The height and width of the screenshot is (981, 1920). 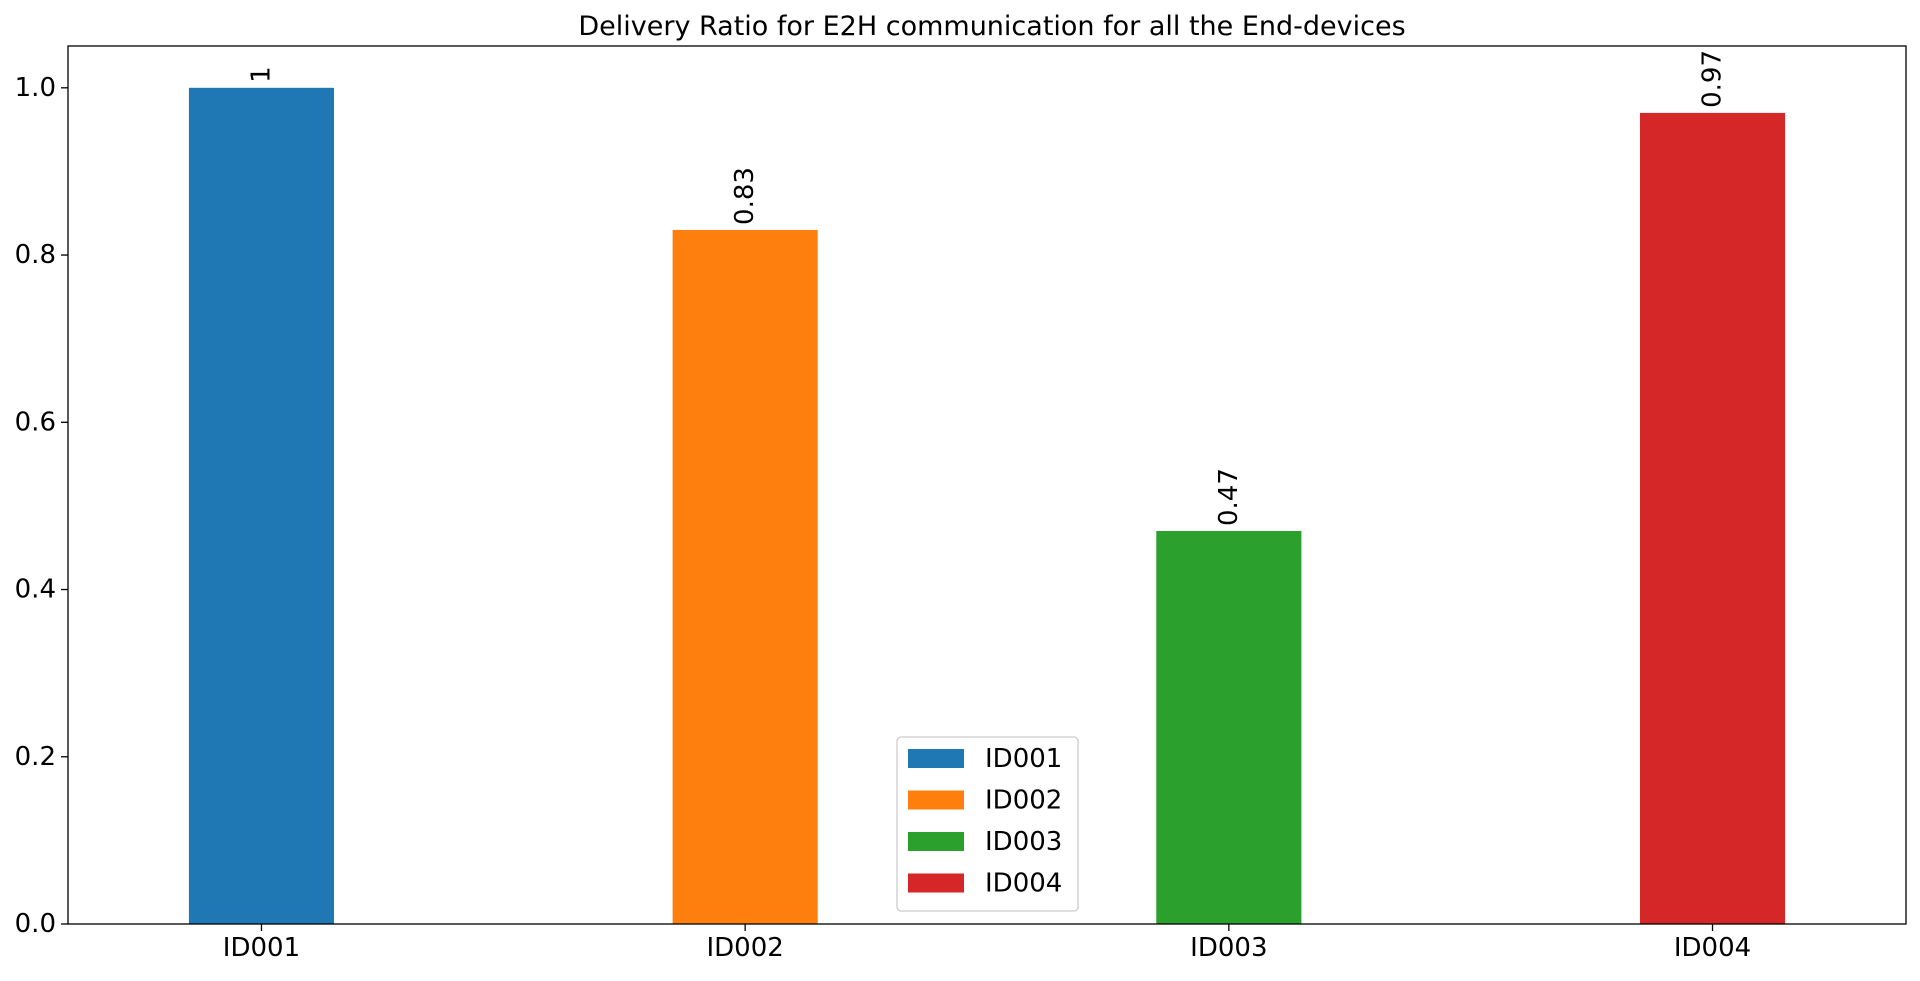 What do you see at coordinates (745, 196) in the screenshot?
I see `bar-value-label-id002: 0.83` at bounding box center [745, 196].